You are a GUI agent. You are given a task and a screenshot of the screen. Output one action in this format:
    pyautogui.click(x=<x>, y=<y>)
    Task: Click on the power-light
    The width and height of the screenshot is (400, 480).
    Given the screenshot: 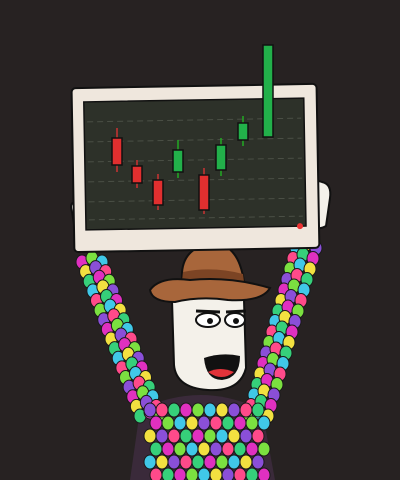 What is the action you would take?
    pyautogui.click(x=299, y=226)
    